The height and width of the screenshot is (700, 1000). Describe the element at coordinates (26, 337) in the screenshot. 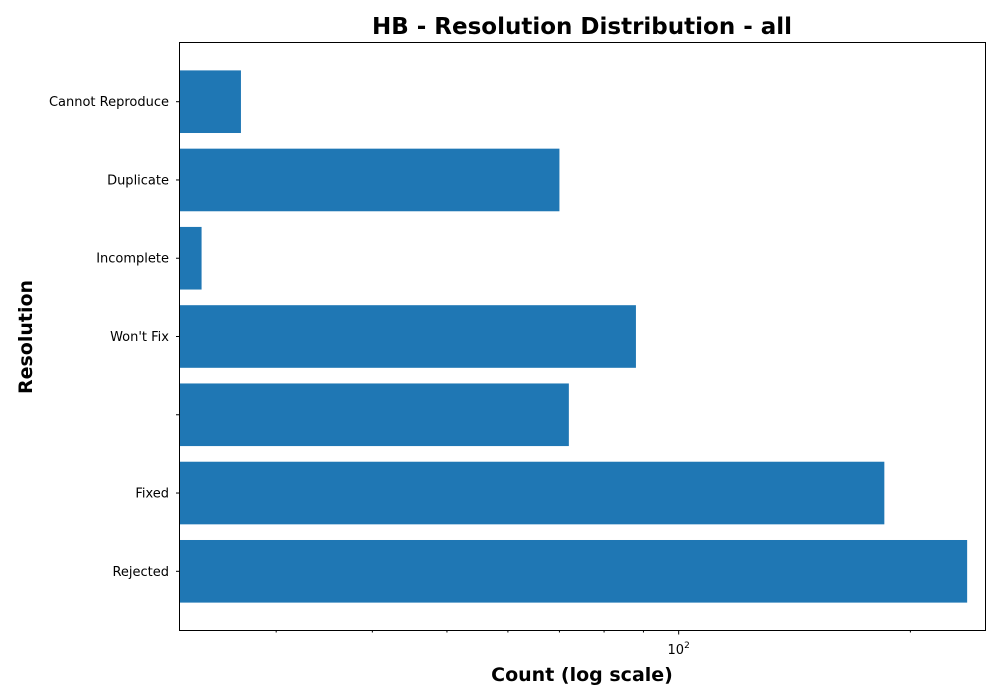

I see `y-axis-label: Resolution` at that location.